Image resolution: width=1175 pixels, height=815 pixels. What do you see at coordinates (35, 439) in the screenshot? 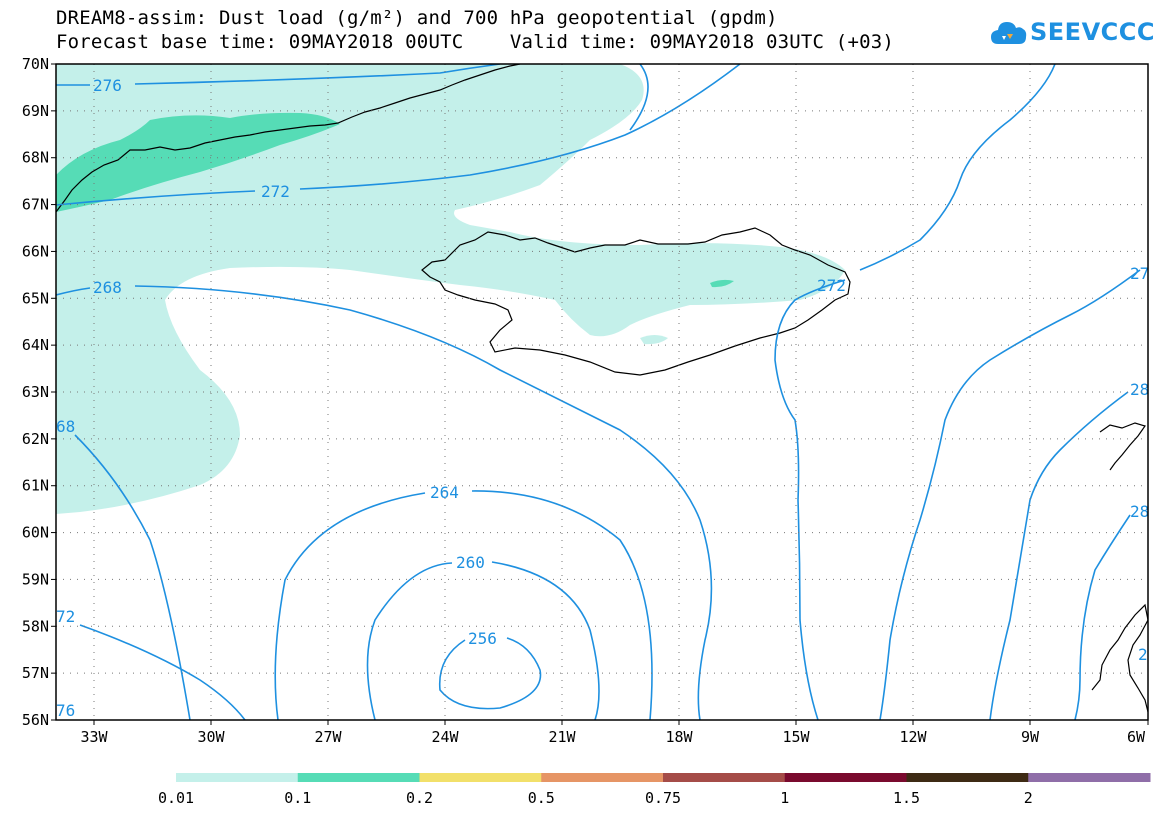
I see `latitude-label: 62N` at bounding box center [35, 439].